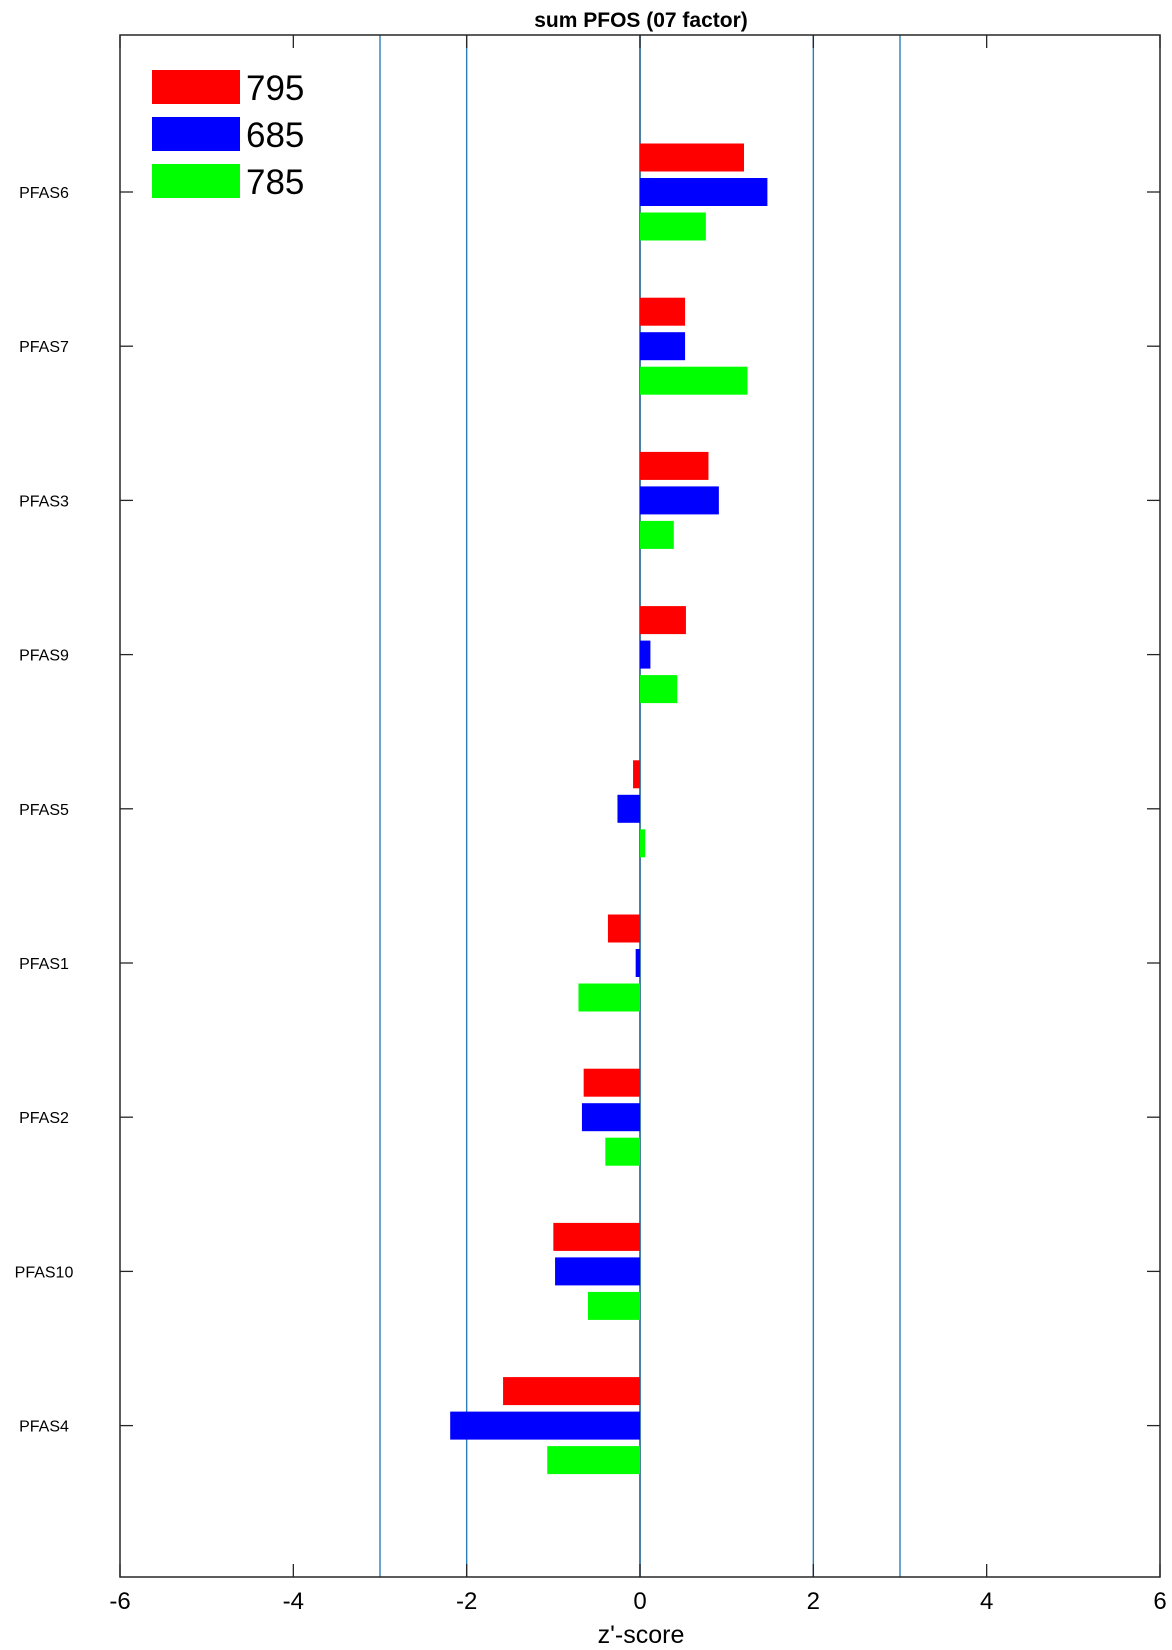 Image resolution: width=1172 pixels, height=1650 pixels. Describe the element at coordinates (275, 182) in the screenshot. I see `legend-label-785: 785` at that location.